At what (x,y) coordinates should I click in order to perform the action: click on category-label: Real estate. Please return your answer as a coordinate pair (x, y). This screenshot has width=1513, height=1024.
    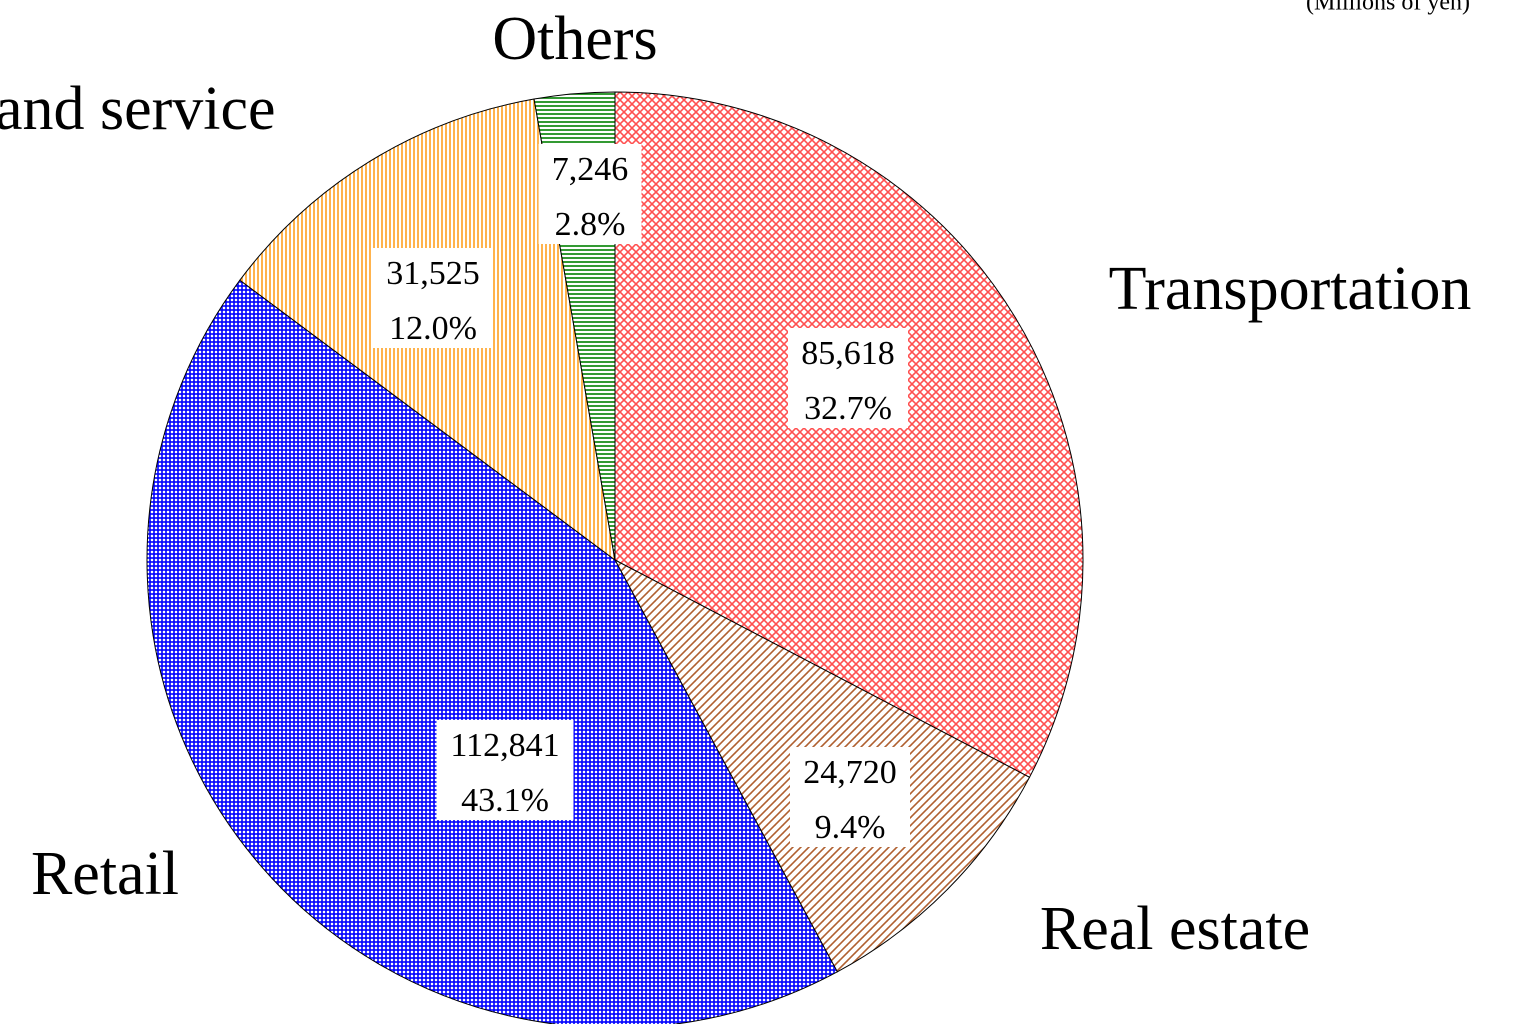
    Looking at the image, I should click on (1175, 929).